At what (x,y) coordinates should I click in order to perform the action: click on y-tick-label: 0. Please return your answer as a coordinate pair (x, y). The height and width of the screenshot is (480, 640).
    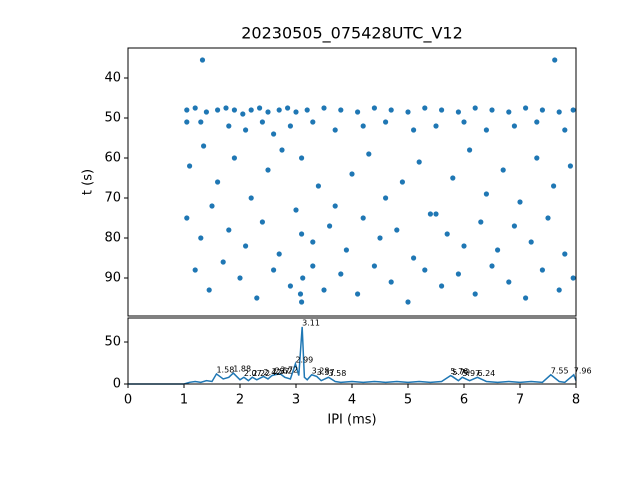
    Looking at the image, I should click on (117, 384).